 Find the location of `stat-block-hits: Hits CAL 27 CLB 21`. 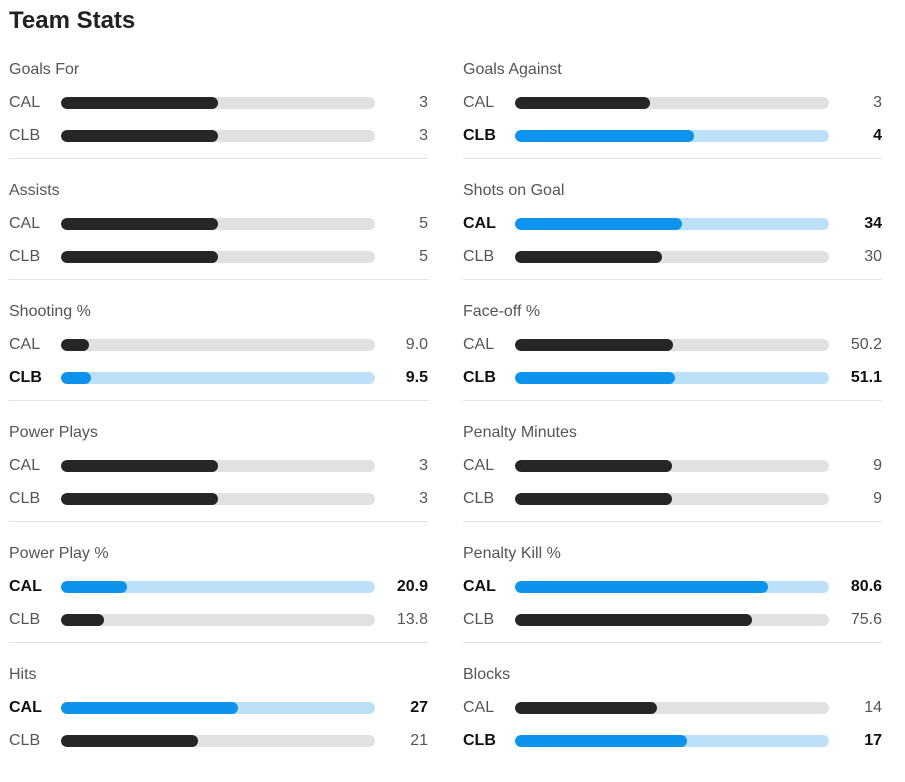

stat-block-hits: Hits CAL 27 CLB 21 is located at coordinates (218, 721).